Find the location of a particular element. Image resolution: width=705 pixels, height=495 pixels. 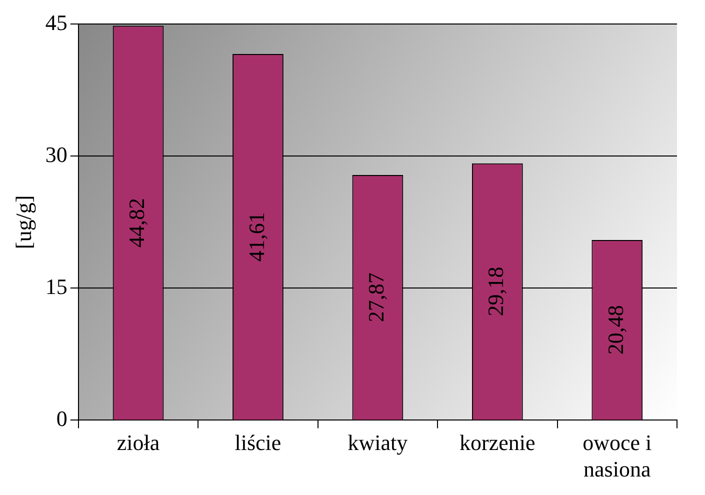

x-tick-label: kwiaty is located at coordinates (378, 443).